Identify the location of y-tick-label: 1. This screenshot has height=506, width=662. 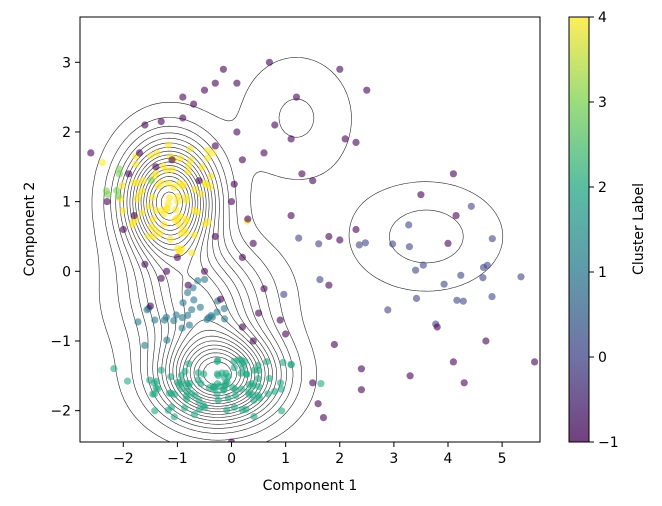
(66, 203).